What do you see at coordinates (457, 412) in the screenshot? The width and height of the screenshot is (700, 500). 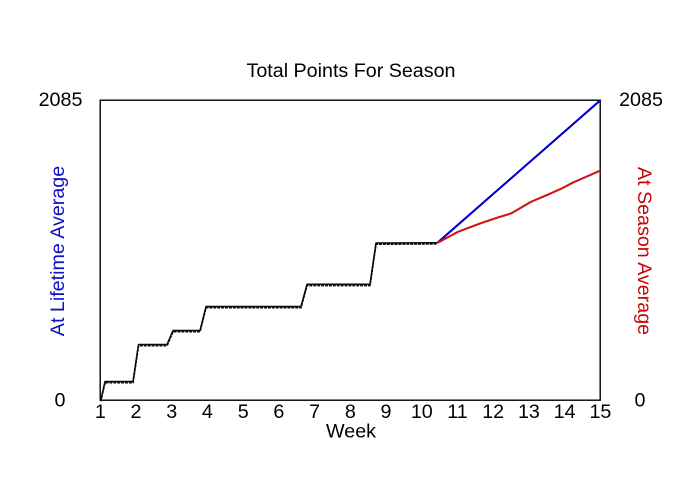 I see `svg-text: 11` at bounding box center [457, 412].